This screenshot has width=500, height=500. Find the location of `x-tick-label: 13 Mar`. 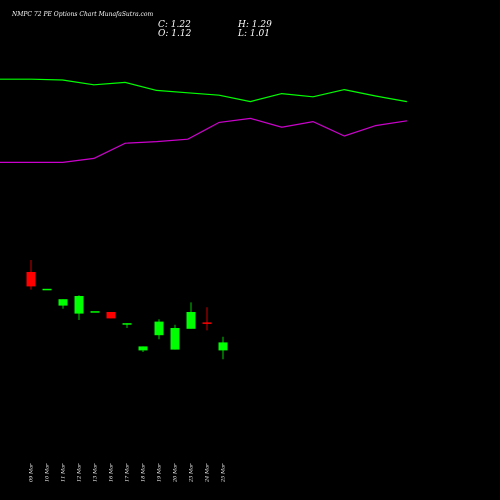

x-tick-label: 13 Mar is located at coordinates (96, 472).